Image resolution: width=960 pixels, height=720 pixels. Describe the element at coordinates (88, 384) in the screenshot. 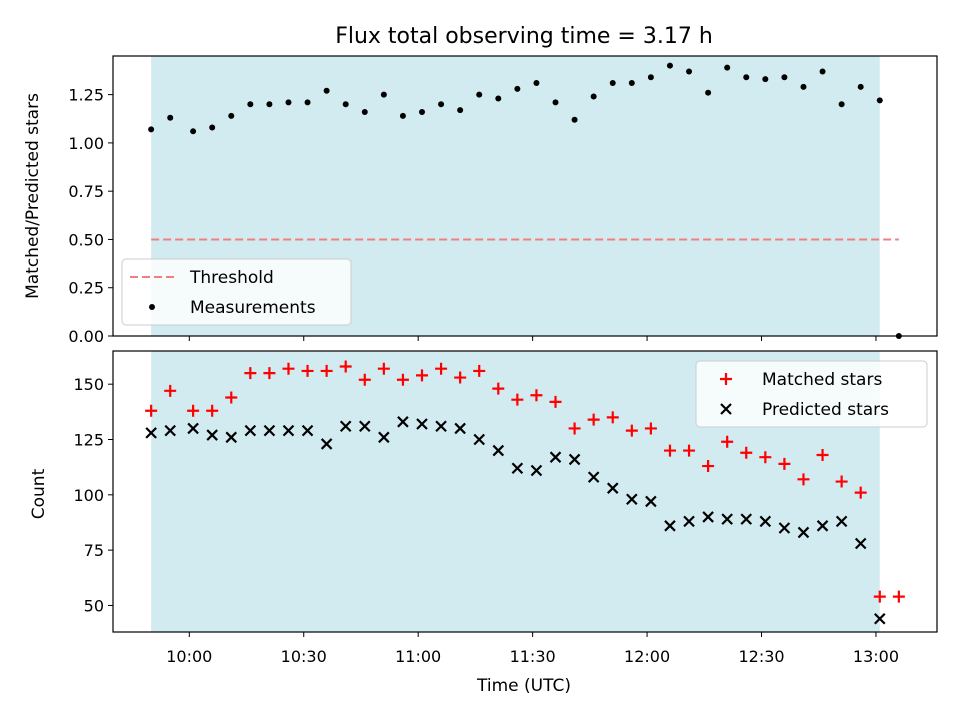

I see `y-tick-label: 150` at that location.